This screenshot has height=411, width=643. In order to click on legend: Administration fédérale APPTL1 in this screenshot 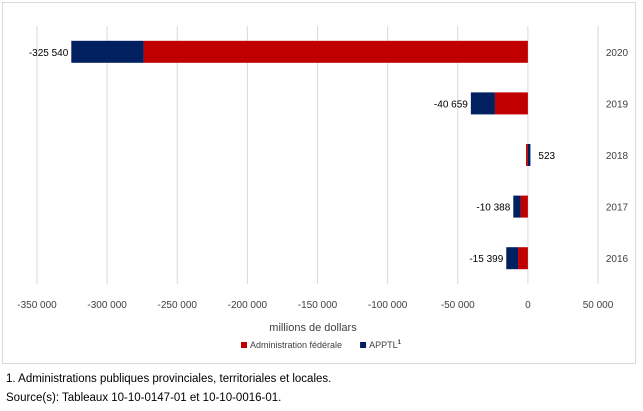, I will do `click(321, 345)`.